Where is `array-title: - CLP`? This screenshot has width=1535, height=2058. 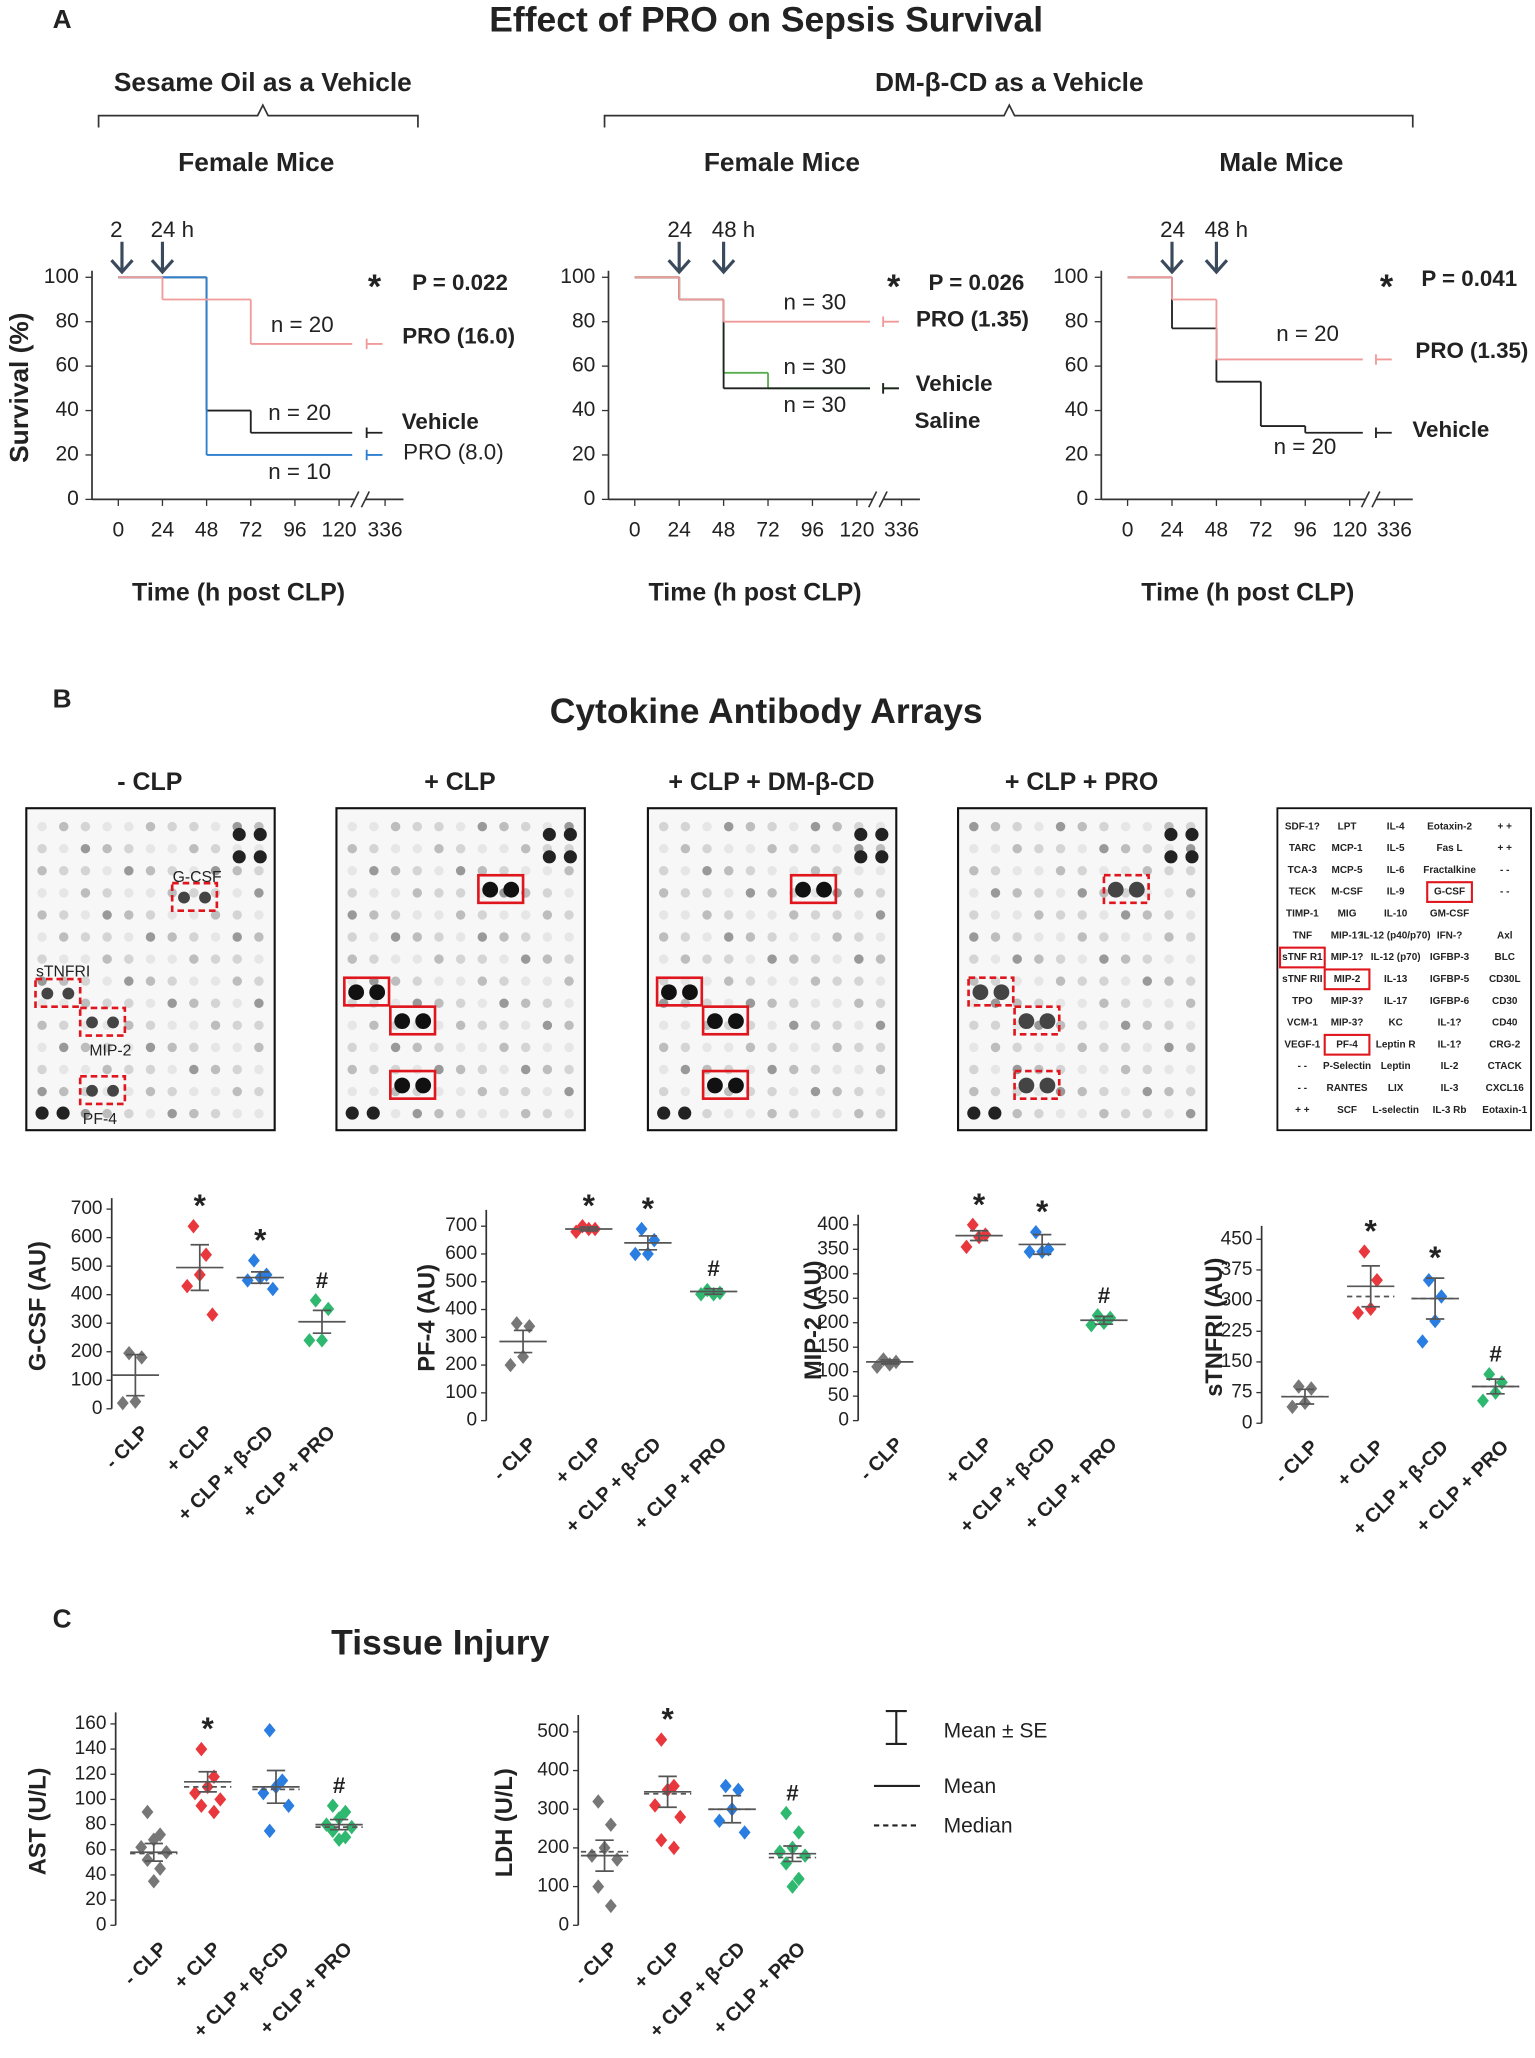
array-title: - CLP is located at coordinates (149, 782).